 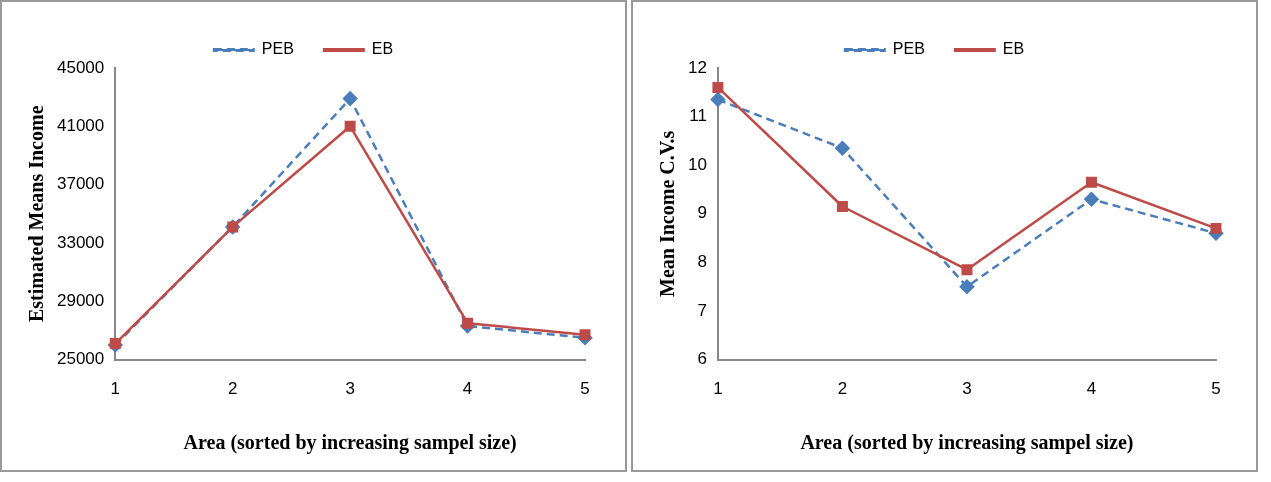 I want to click on y-tick-label: 45000, so click(x=80, y=67).